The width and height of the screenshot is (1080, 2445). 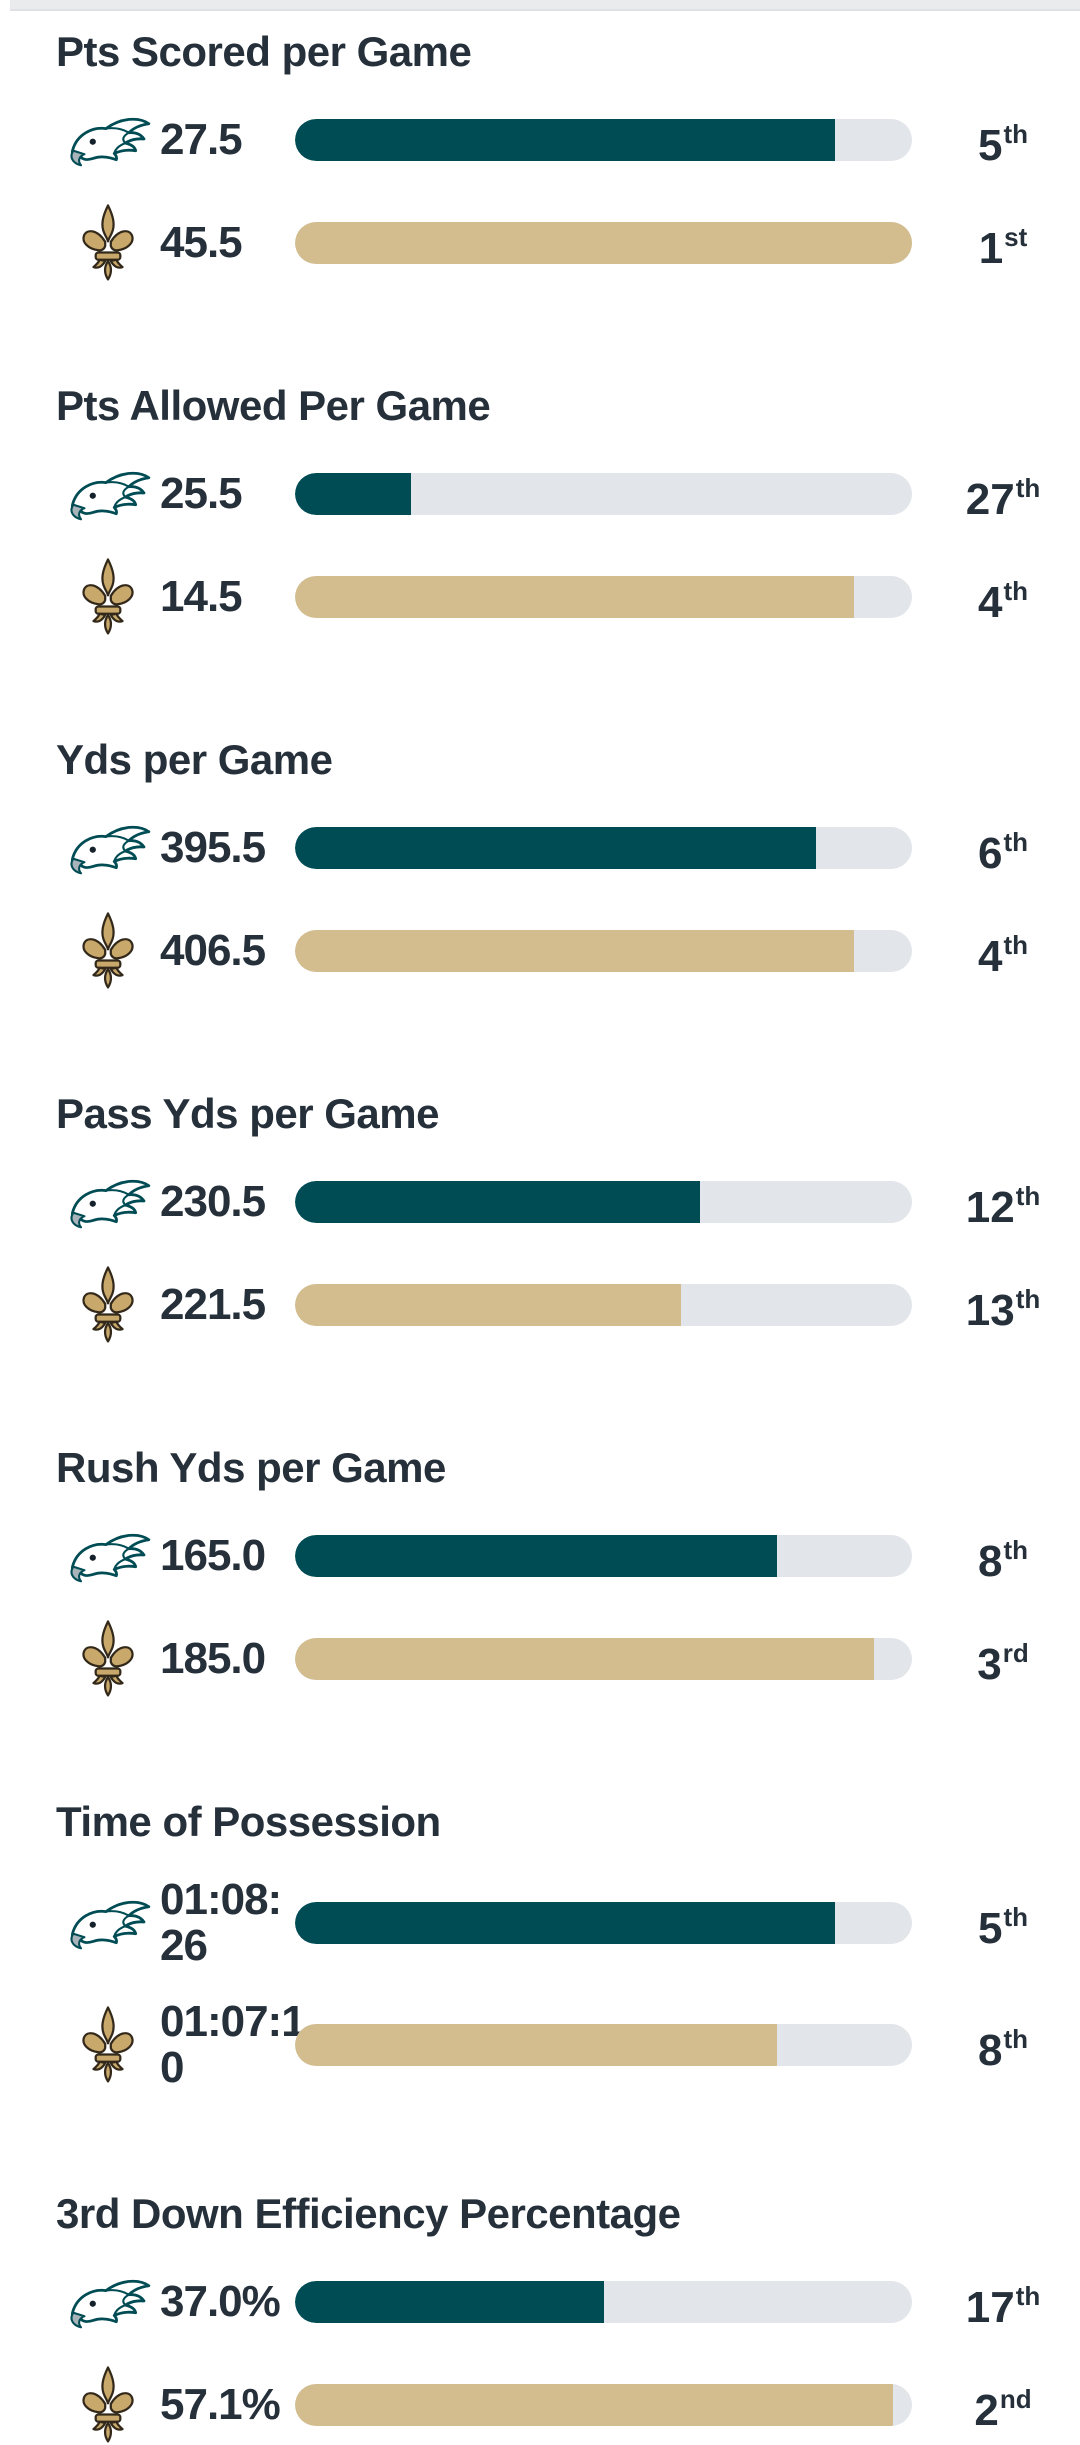 What do you see at coordinates (1015, 1653) in the screenshot?
I see `rank-suffix: rd` at bounding box center [1015, 1653].